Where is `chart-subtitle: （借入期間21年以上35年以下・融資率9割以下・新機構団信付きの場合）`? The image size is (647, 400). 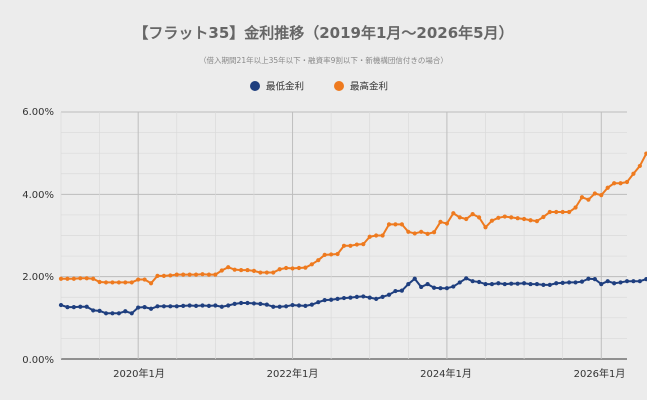
chart-subtitle: （借入期間21年以上35年以下・融資率9割以下・新機構団信付きの場合） is located at coordinates (323, 60).